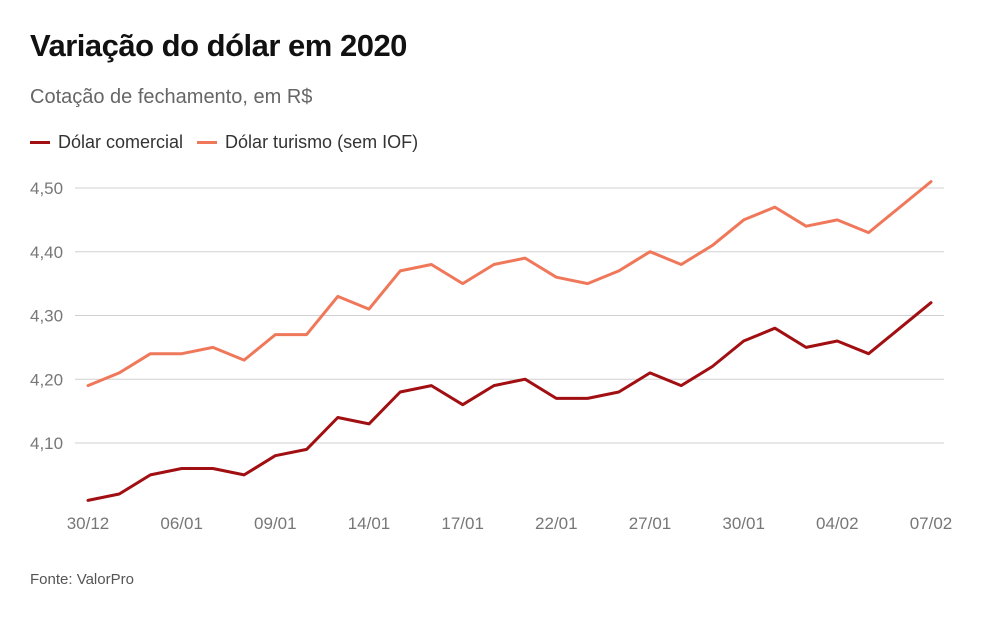 This screenshot has height=627, width=984. I want to click on legend-label-turismo: Dólar turismo (sem IOF), so click(322, 142).